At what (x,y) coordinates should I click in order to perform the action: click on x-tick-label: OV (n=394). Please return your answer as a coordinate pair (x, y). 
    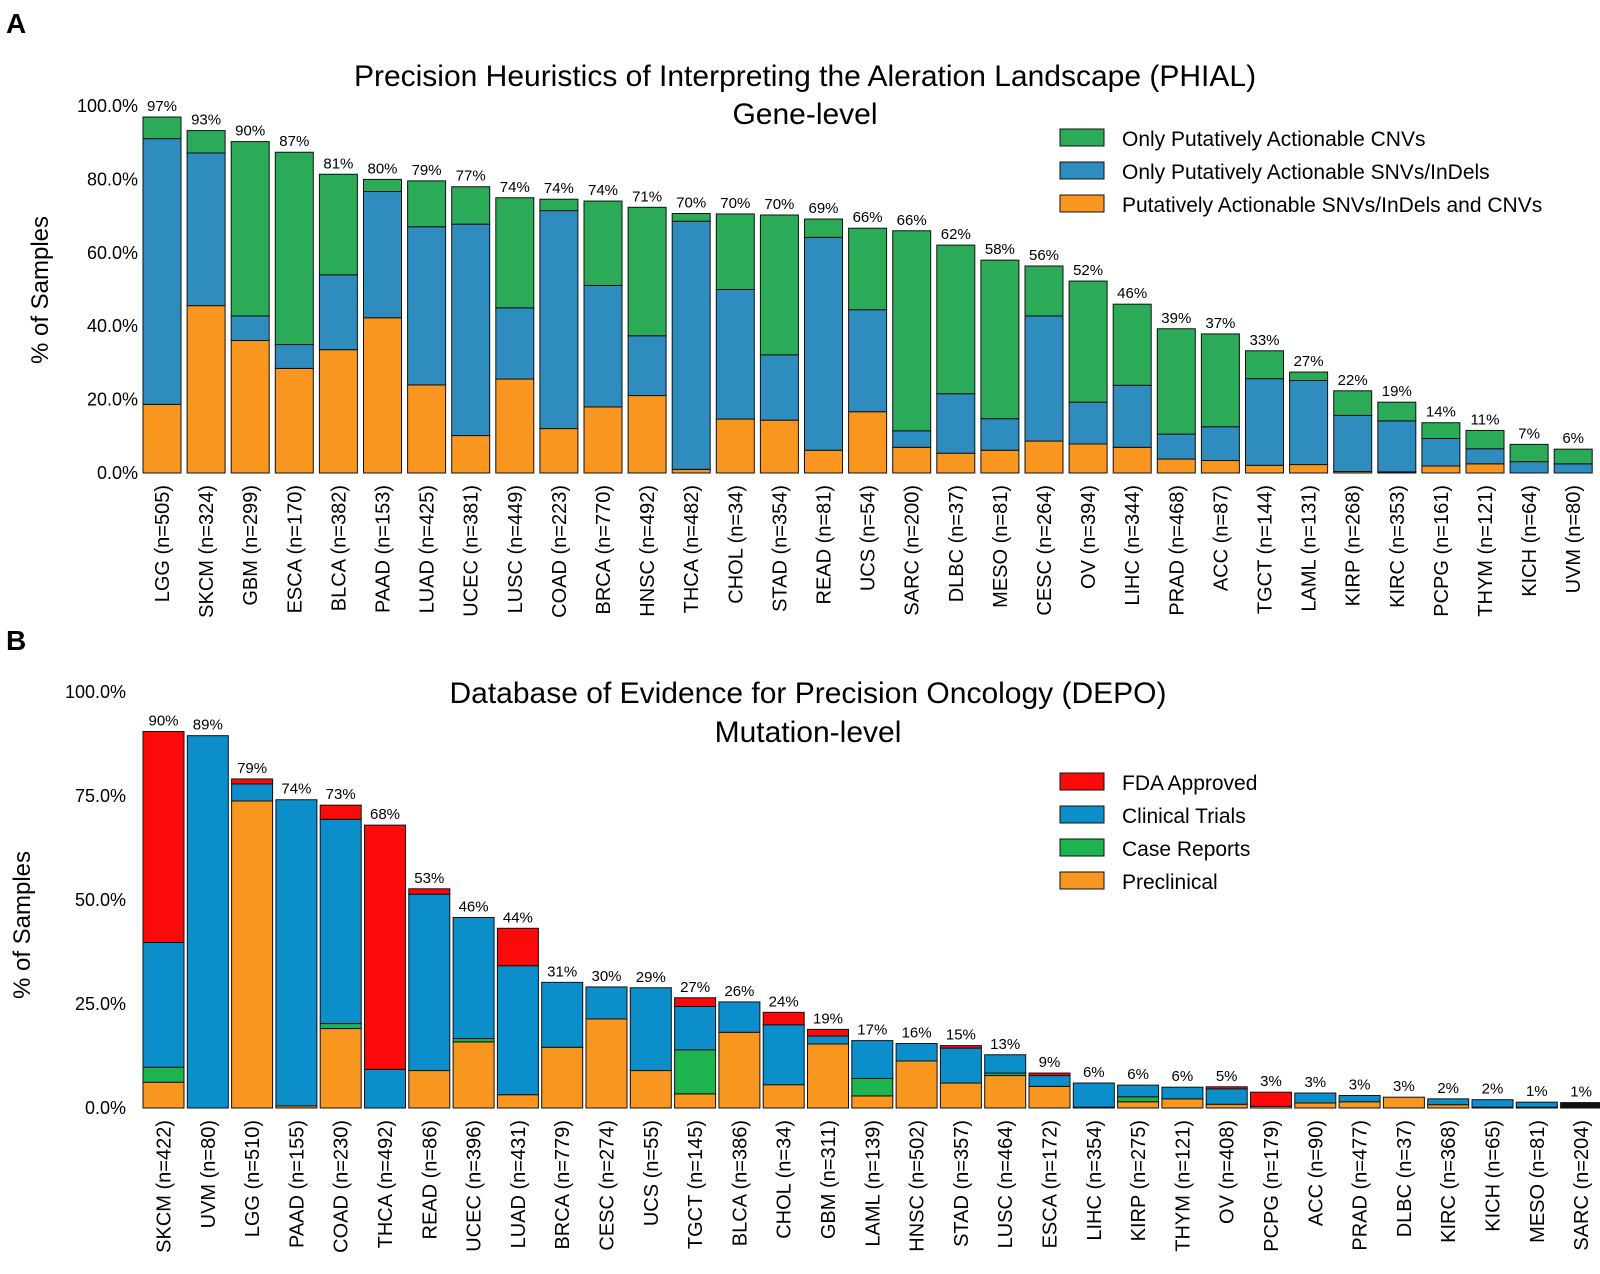
    Looking at the image, I should click on (1089, 537).